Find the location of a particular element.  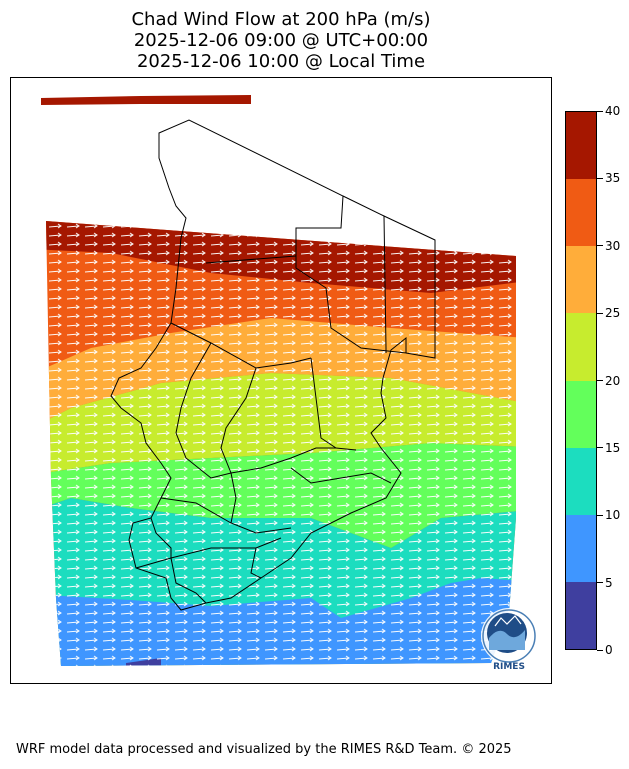

title-line-1: Chad Wind Flow at 200 hPa (m/s) is located at coordinates (281, 19).